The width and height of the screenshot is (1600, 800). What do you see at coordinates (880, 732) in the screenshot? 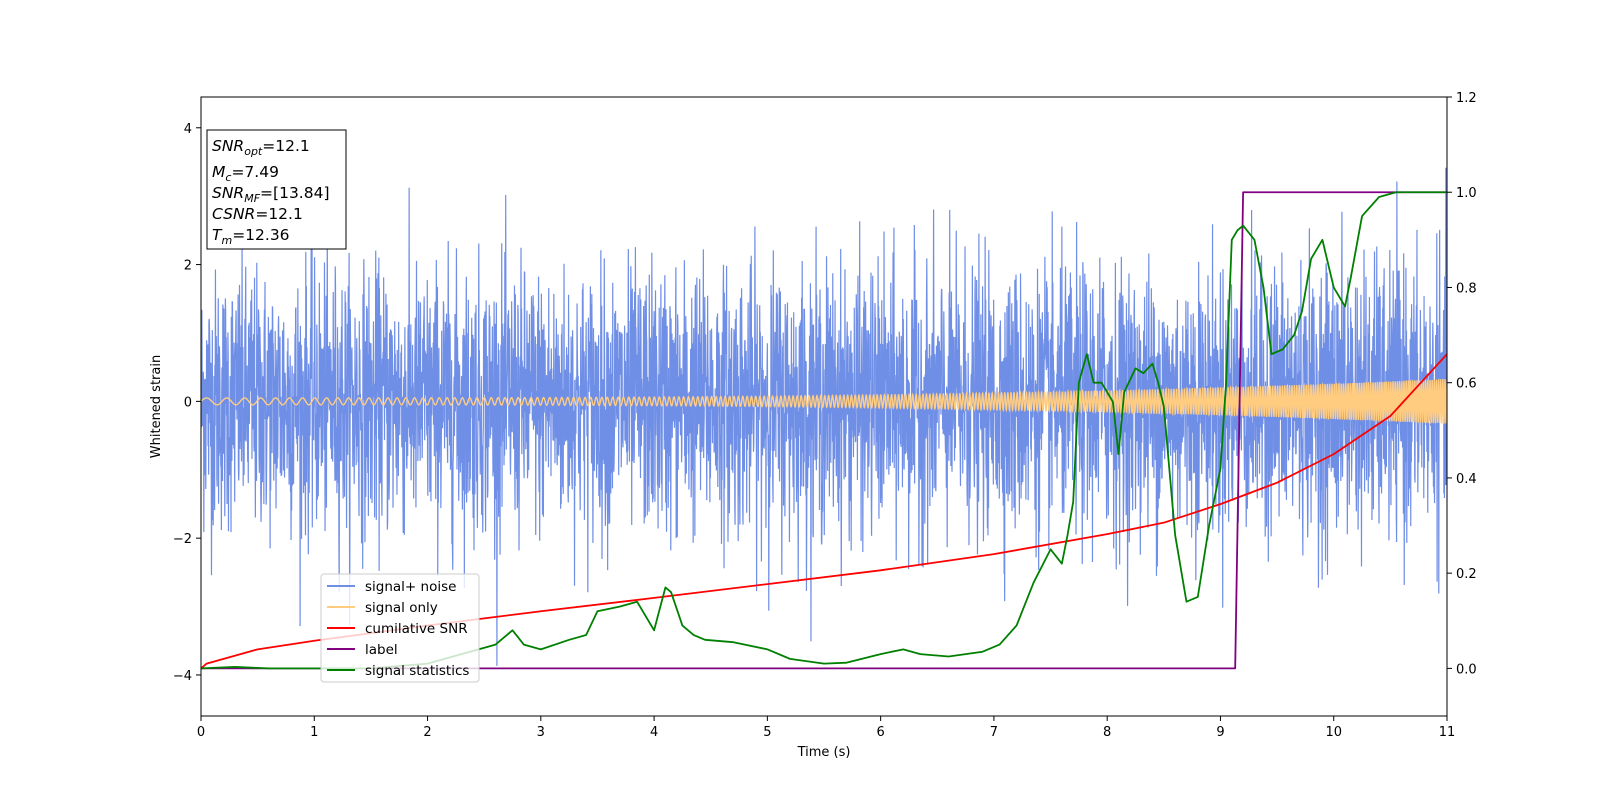
I see `x-tick-label: 6` at bounding box center [880, 732].